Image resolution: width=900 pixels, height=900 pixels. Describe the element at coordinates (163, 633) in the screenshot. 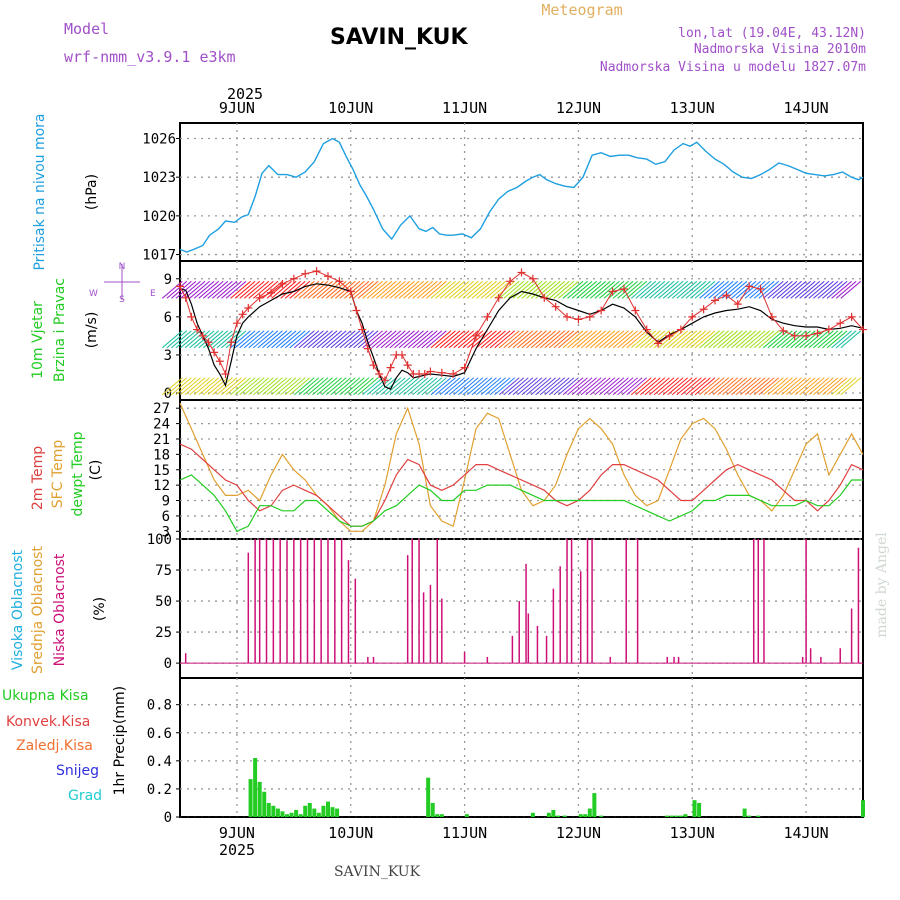

I see `cloud-tick-label: 25` at that location.